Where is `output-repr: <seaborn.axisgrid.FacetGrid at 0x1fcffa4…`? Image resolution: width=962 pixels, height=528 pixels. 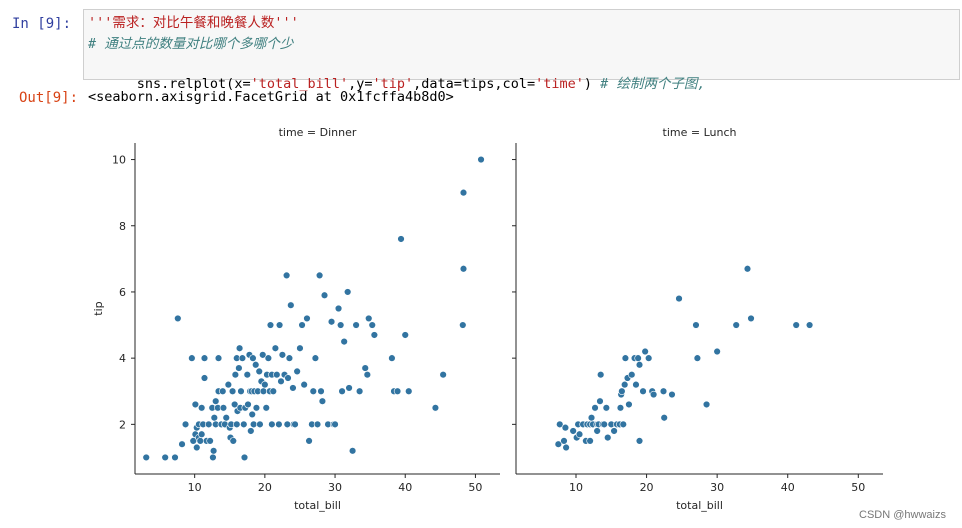 output-repr: <seaborn.axisgrid.FacetGrid at 0x1fcffa4… is located at coordinates (271, 97).